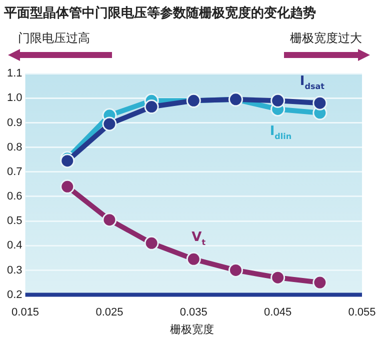 This screenshot has height=339, width=384. I want to click on y-tick-label: 0.8, so click(14, 147).